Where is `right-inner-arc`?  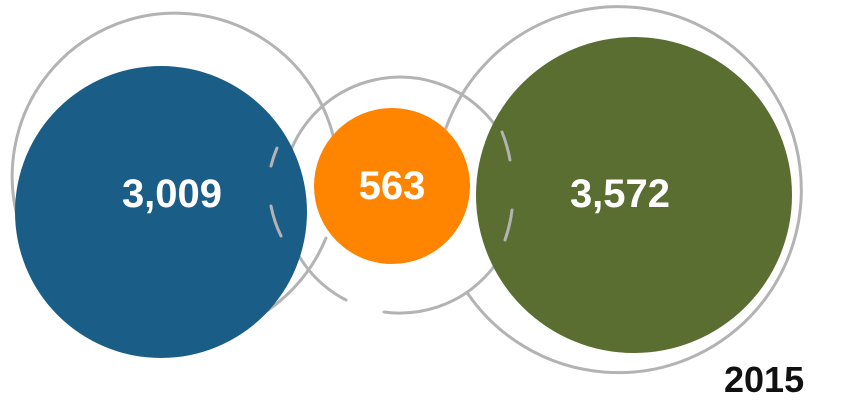
right-inner-arc is located at coordinates (506, 146).